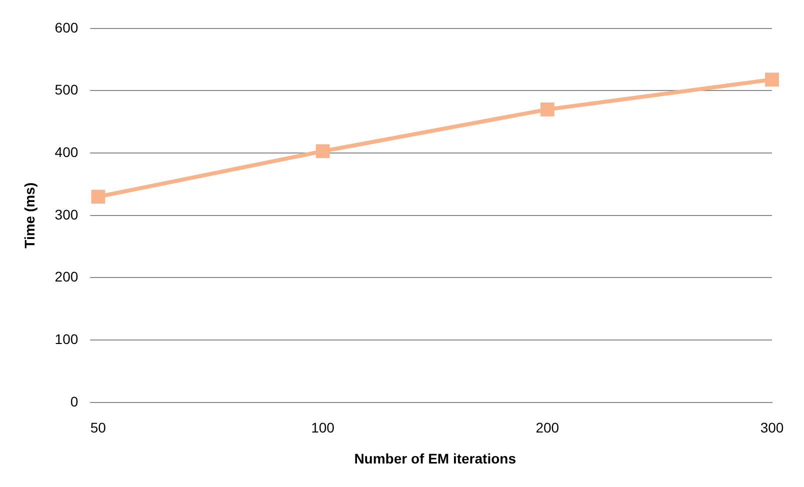 This screenshot has height=487, width=804. I want to click on x-tick-label: 200, so click(548, 428).